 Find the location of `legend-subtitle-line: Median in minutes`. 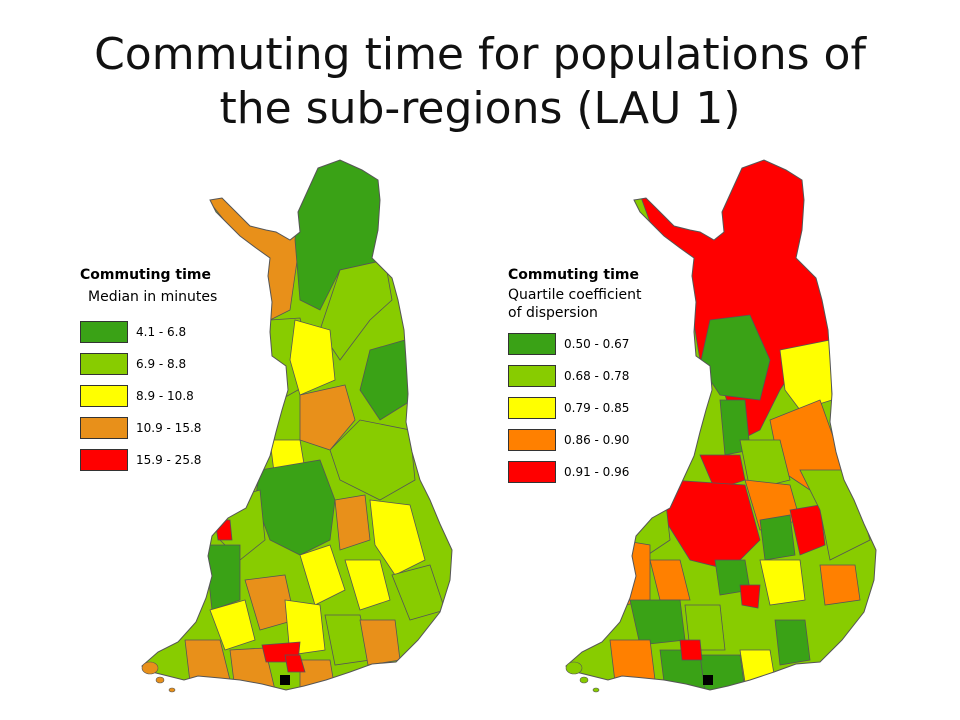

legend-subtitle-line: Median in minutes is located at coordinates (153, 297).